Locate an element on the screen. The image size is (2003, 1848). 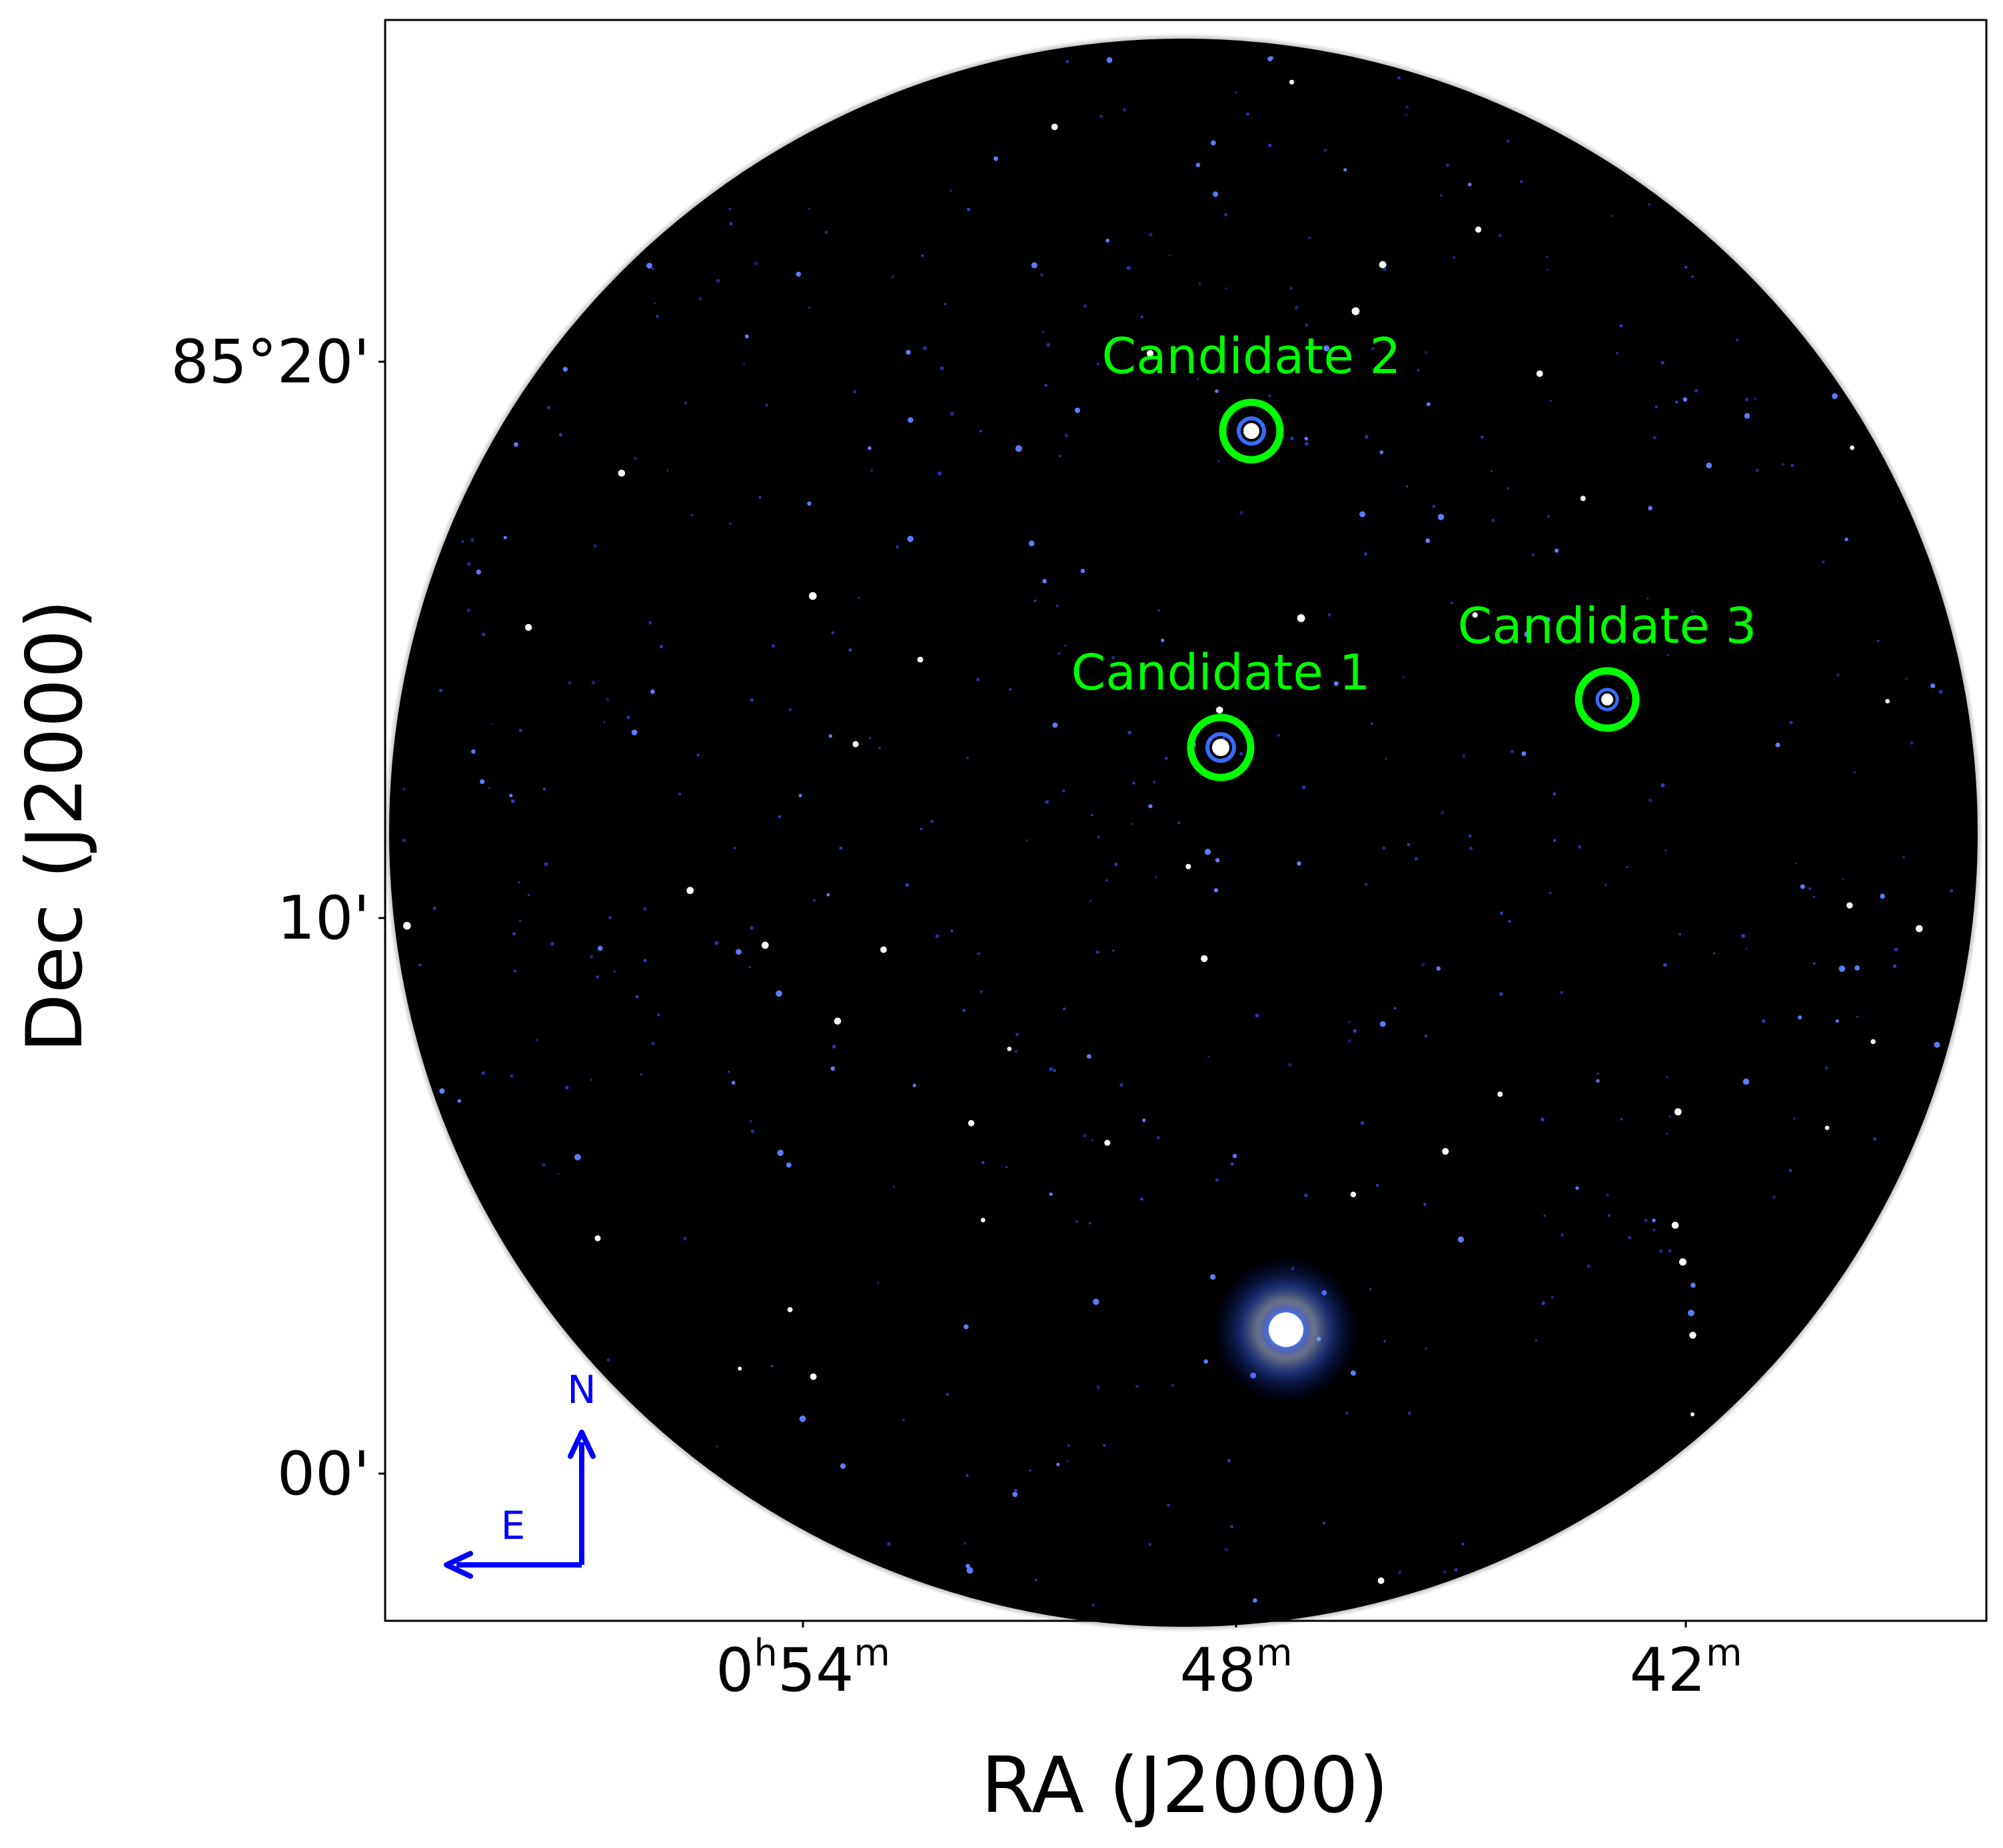
y-tick-label: 85°20' is located at coordinates (270, 362).